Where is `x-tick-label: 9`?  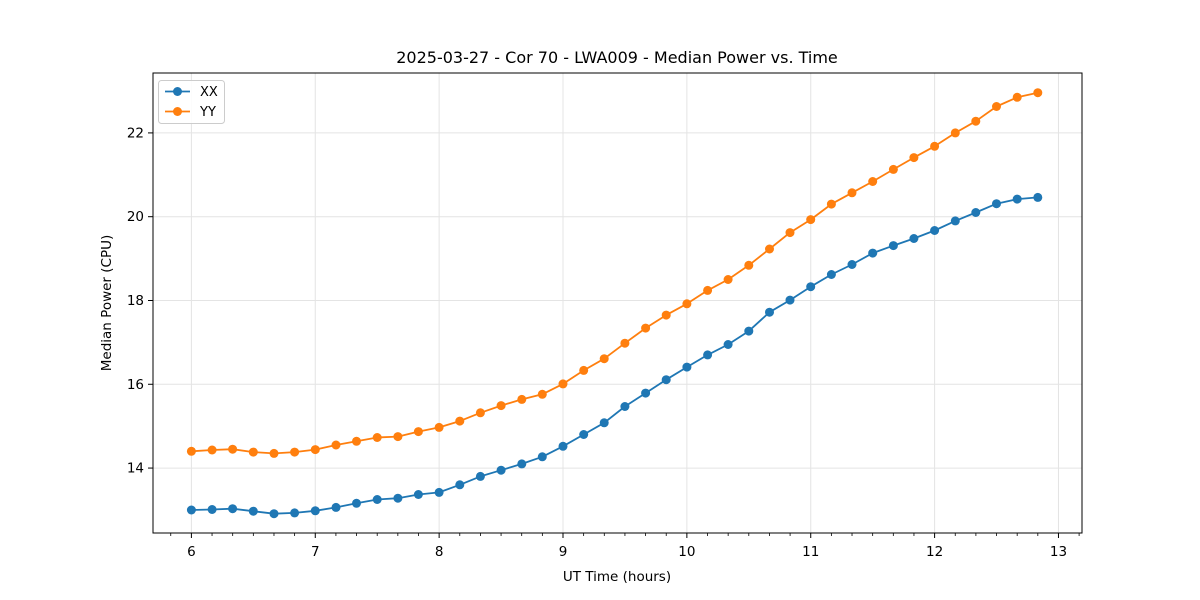 x-tick-label: 9 is located at coordinates (563, 552).